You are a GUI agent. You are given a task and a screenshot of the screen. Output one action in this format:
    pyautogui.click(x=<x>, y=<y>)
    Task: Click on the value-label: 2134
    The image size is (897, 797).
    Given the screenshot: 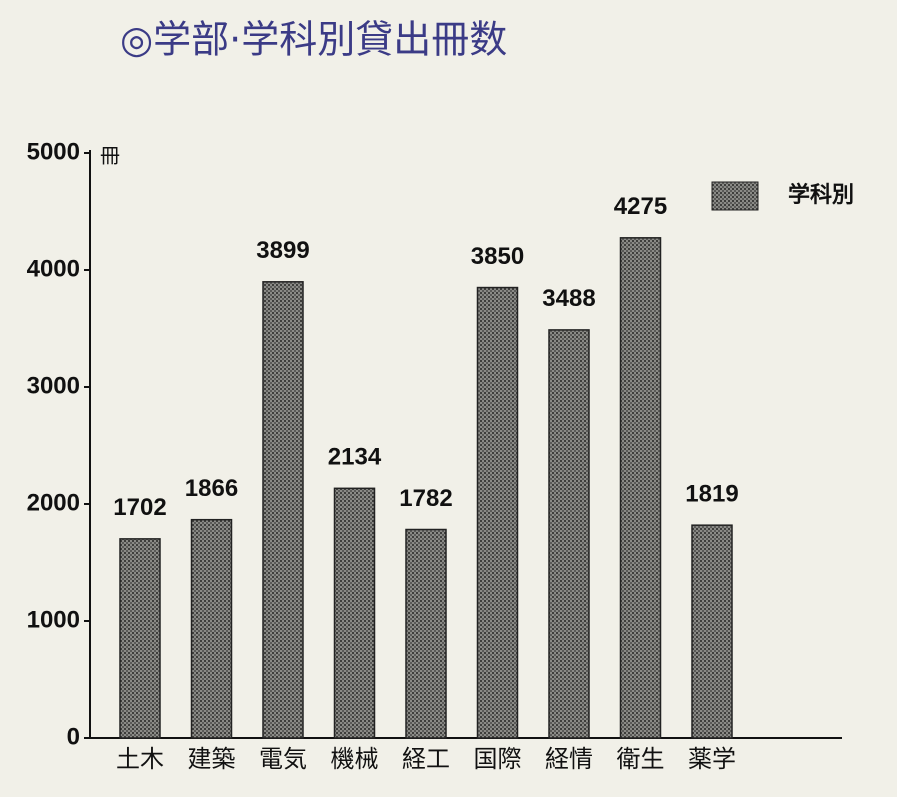 What is the action you would take?
    pyautogui.click(x=355, y=457)
    